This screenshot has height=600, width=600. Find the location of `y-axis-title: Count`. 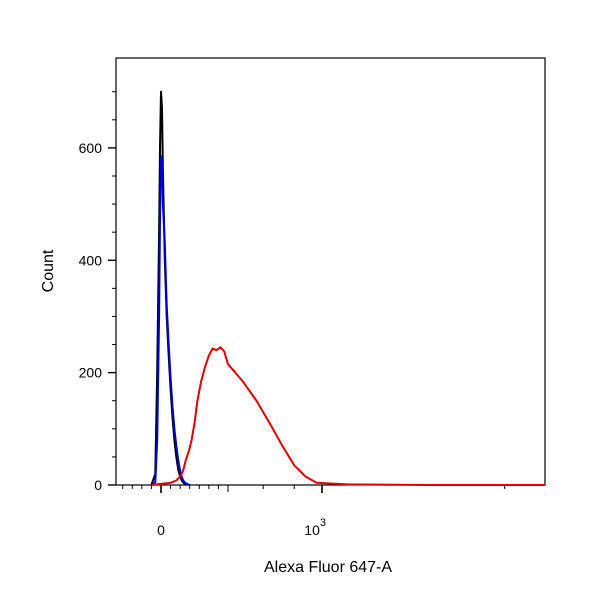

y-axis-title: Count is located at coordinates (48, 270).